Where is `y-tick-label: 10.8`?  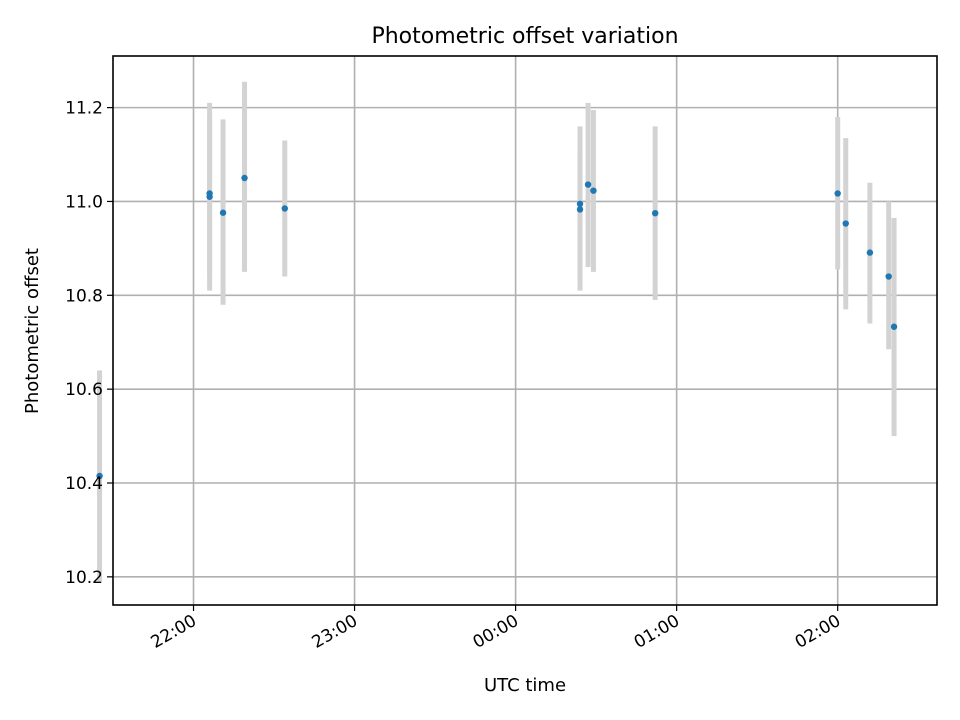 y-tick-label: 10.8 is located at coordinates (84, 296).